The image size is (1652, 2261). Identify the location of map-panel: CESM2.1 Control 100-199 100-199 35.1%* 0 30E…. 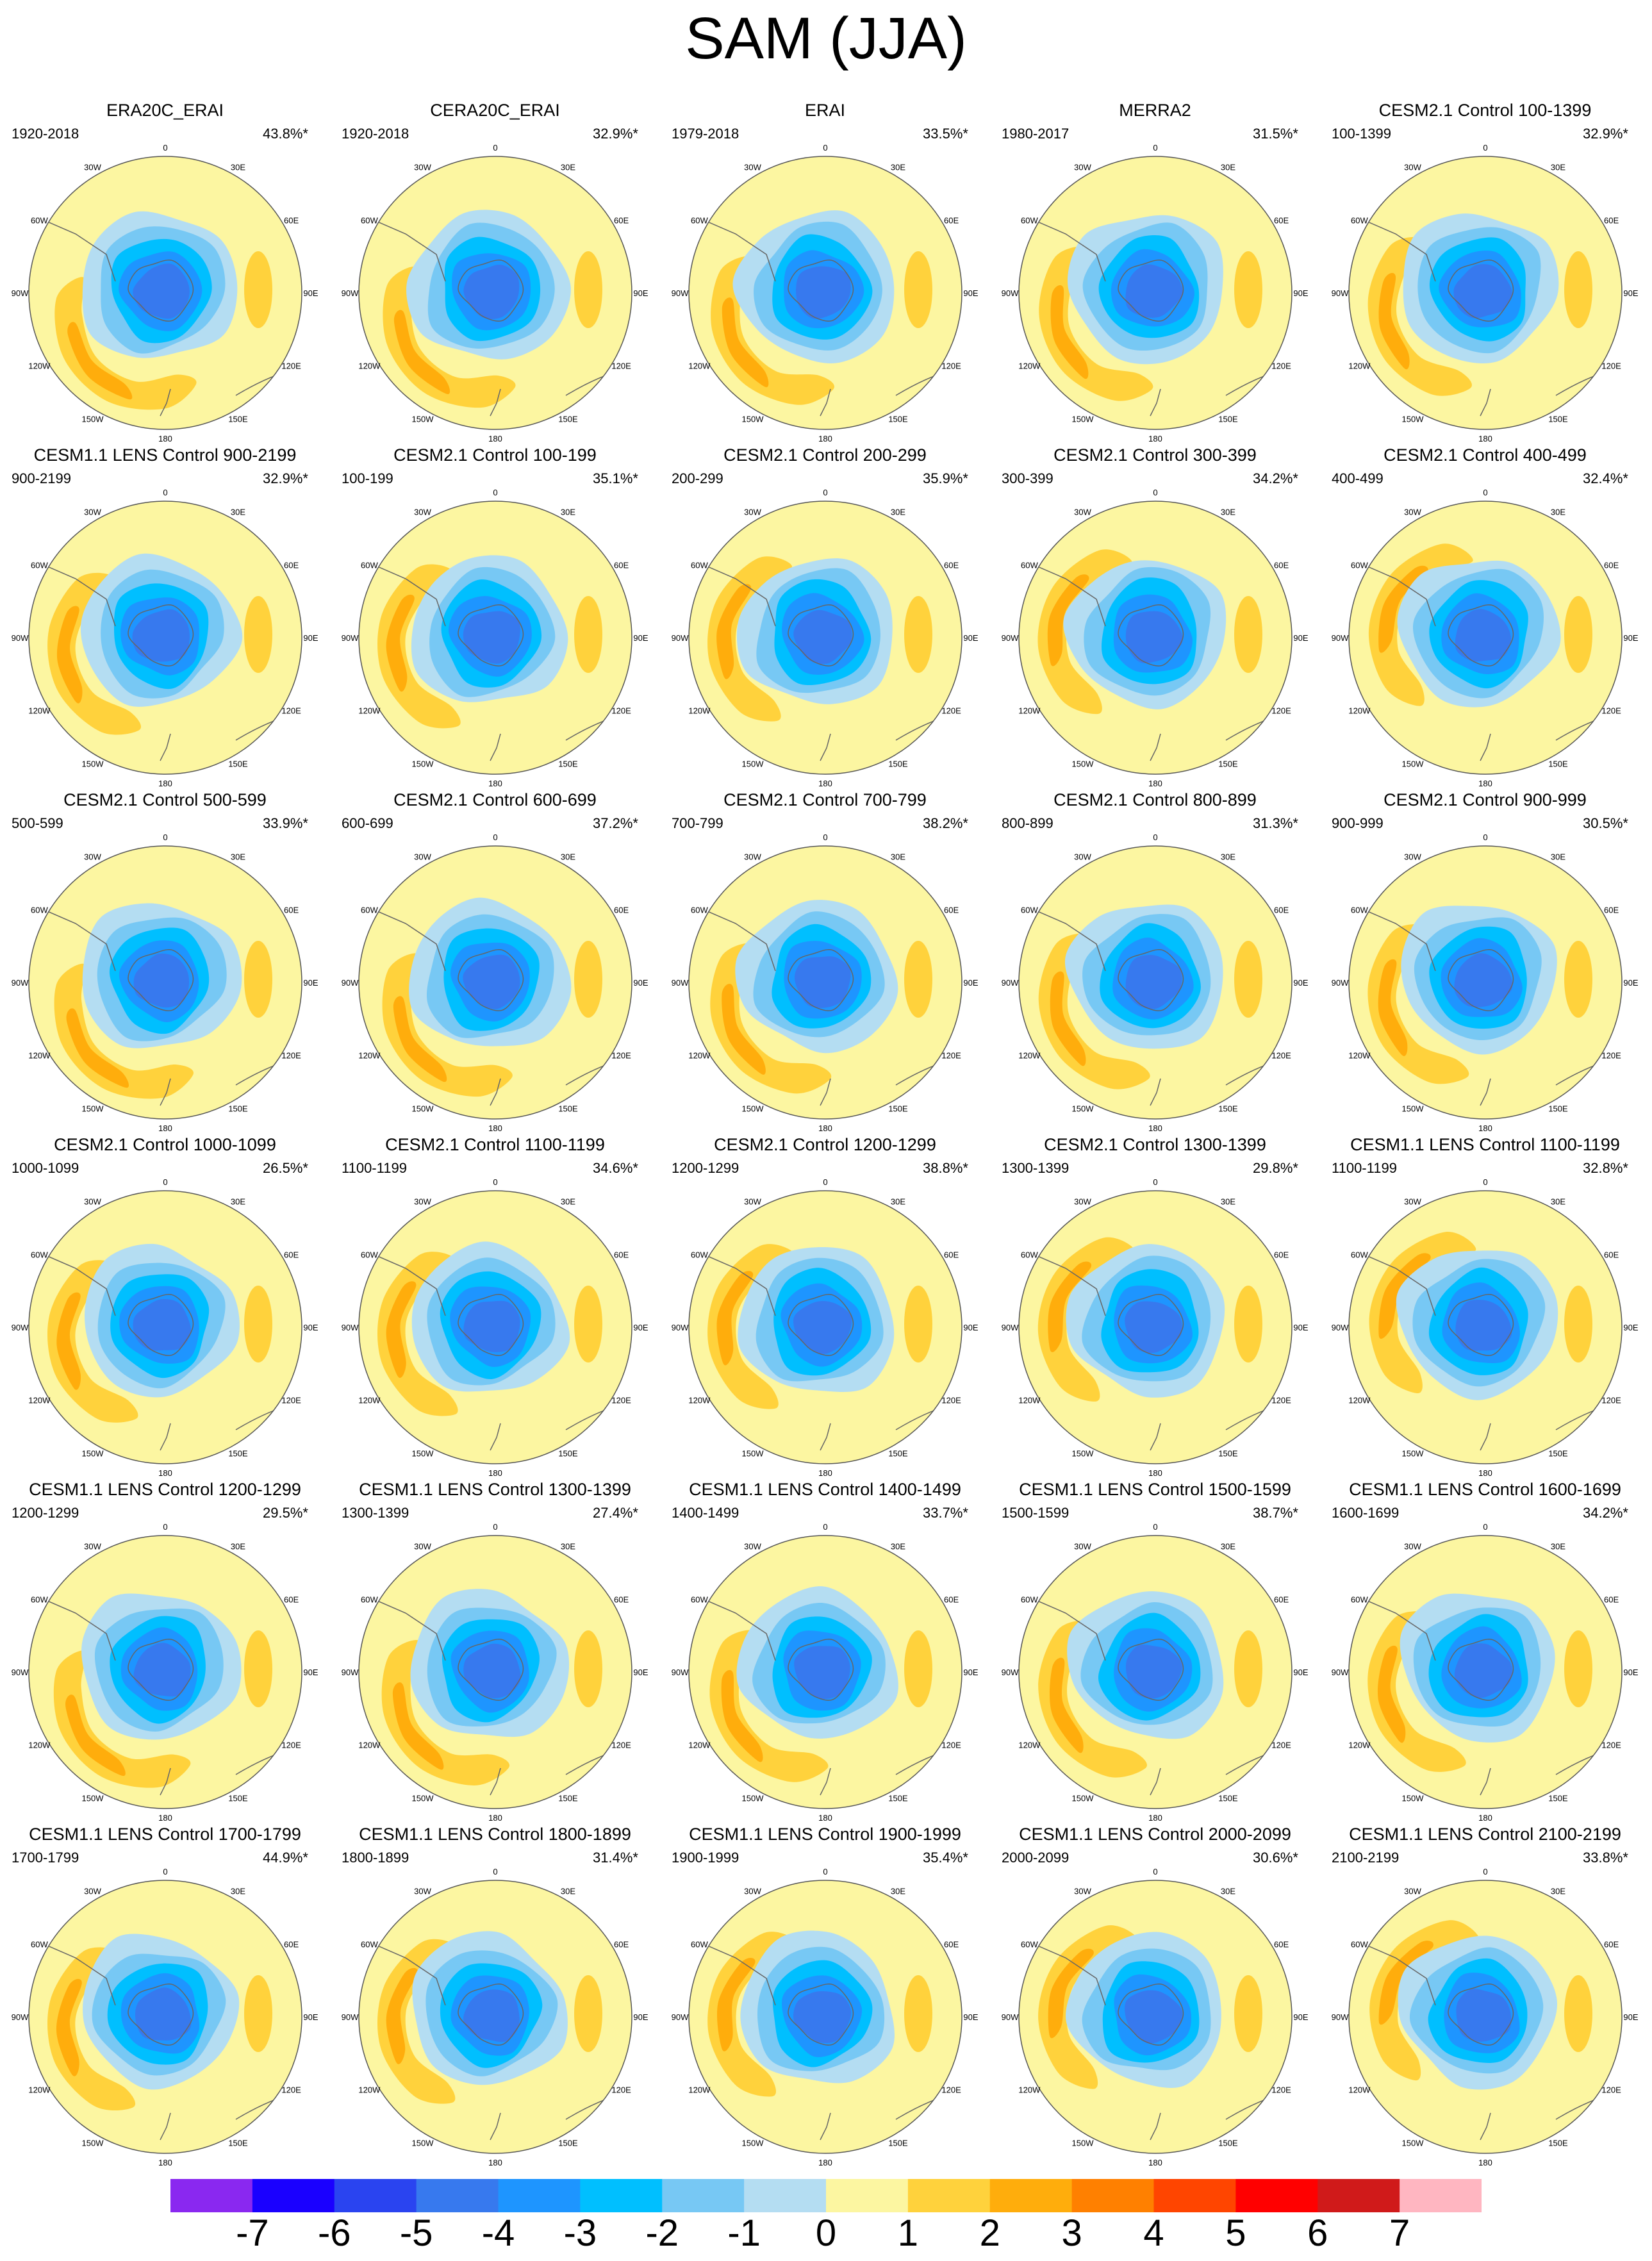
(495, 618).